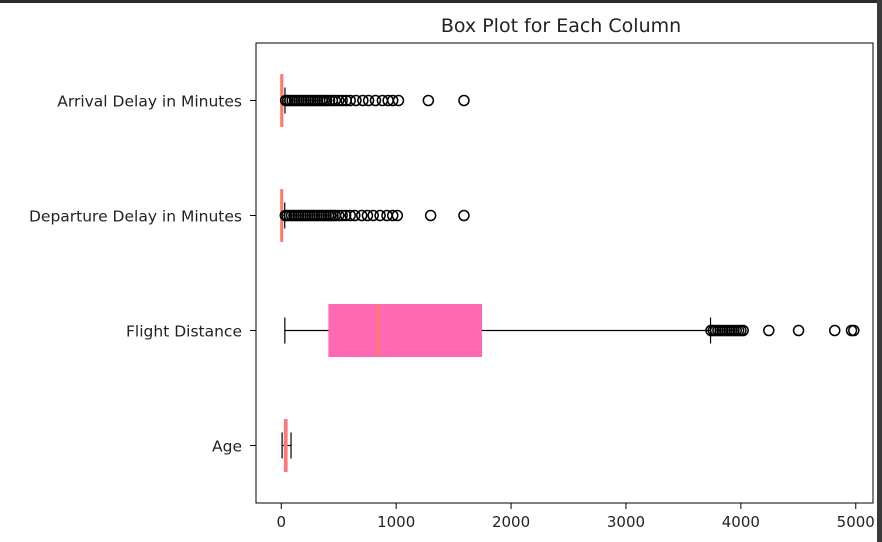  What do you see at coordinates (405, 330) in the screenshot?
I see `box-iqr` at bounding box center [405, 330].